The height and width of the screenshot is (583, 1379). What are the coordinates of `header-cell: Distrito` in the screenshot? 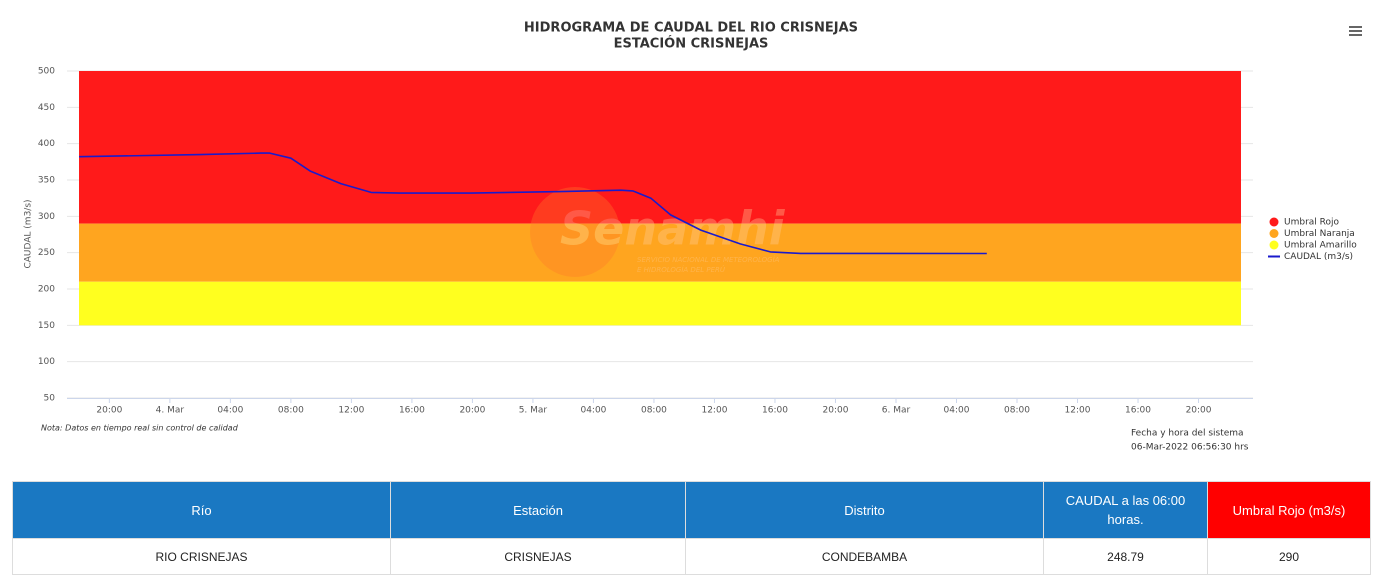 It's located at (864, 510).